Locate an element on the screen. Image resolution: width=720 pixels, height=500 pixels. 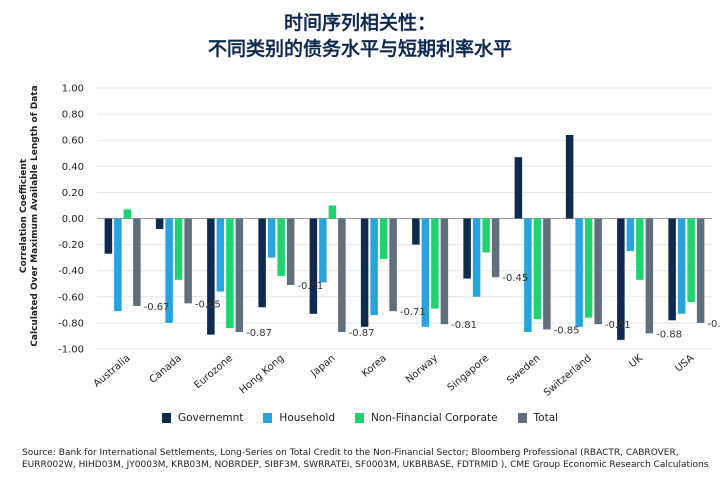
legend-item: Non-Financial Corporate is located at coordinates (426, 418).